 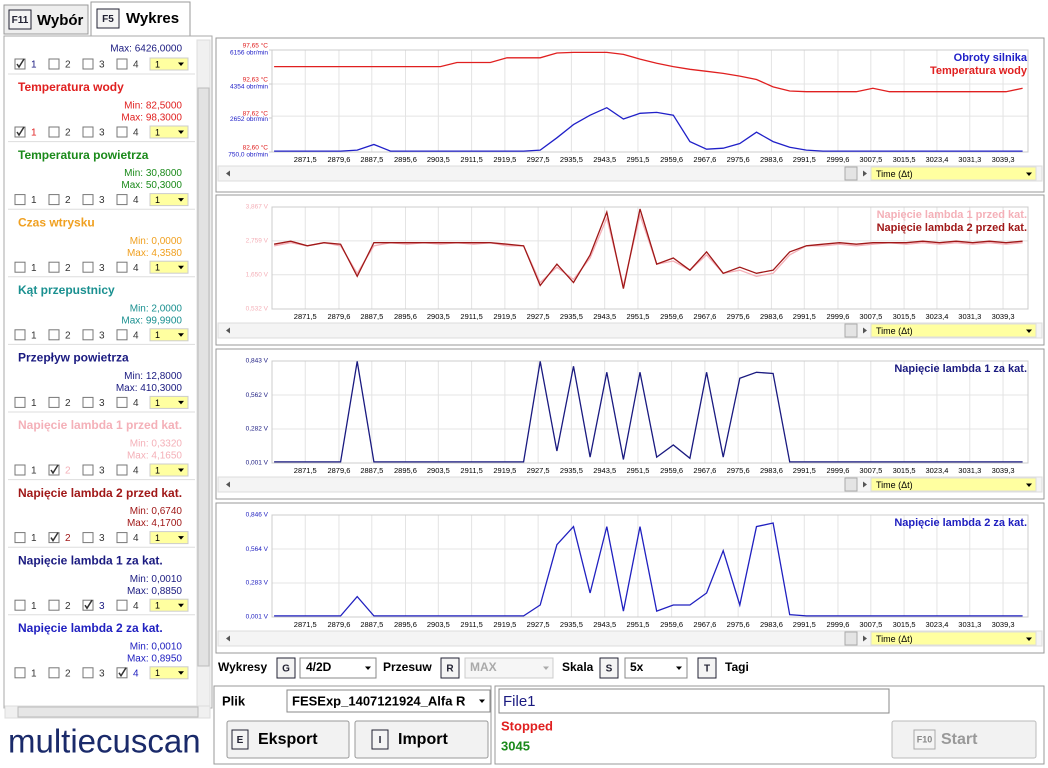 I want to click on tab-active, so click(x=140, y=19).